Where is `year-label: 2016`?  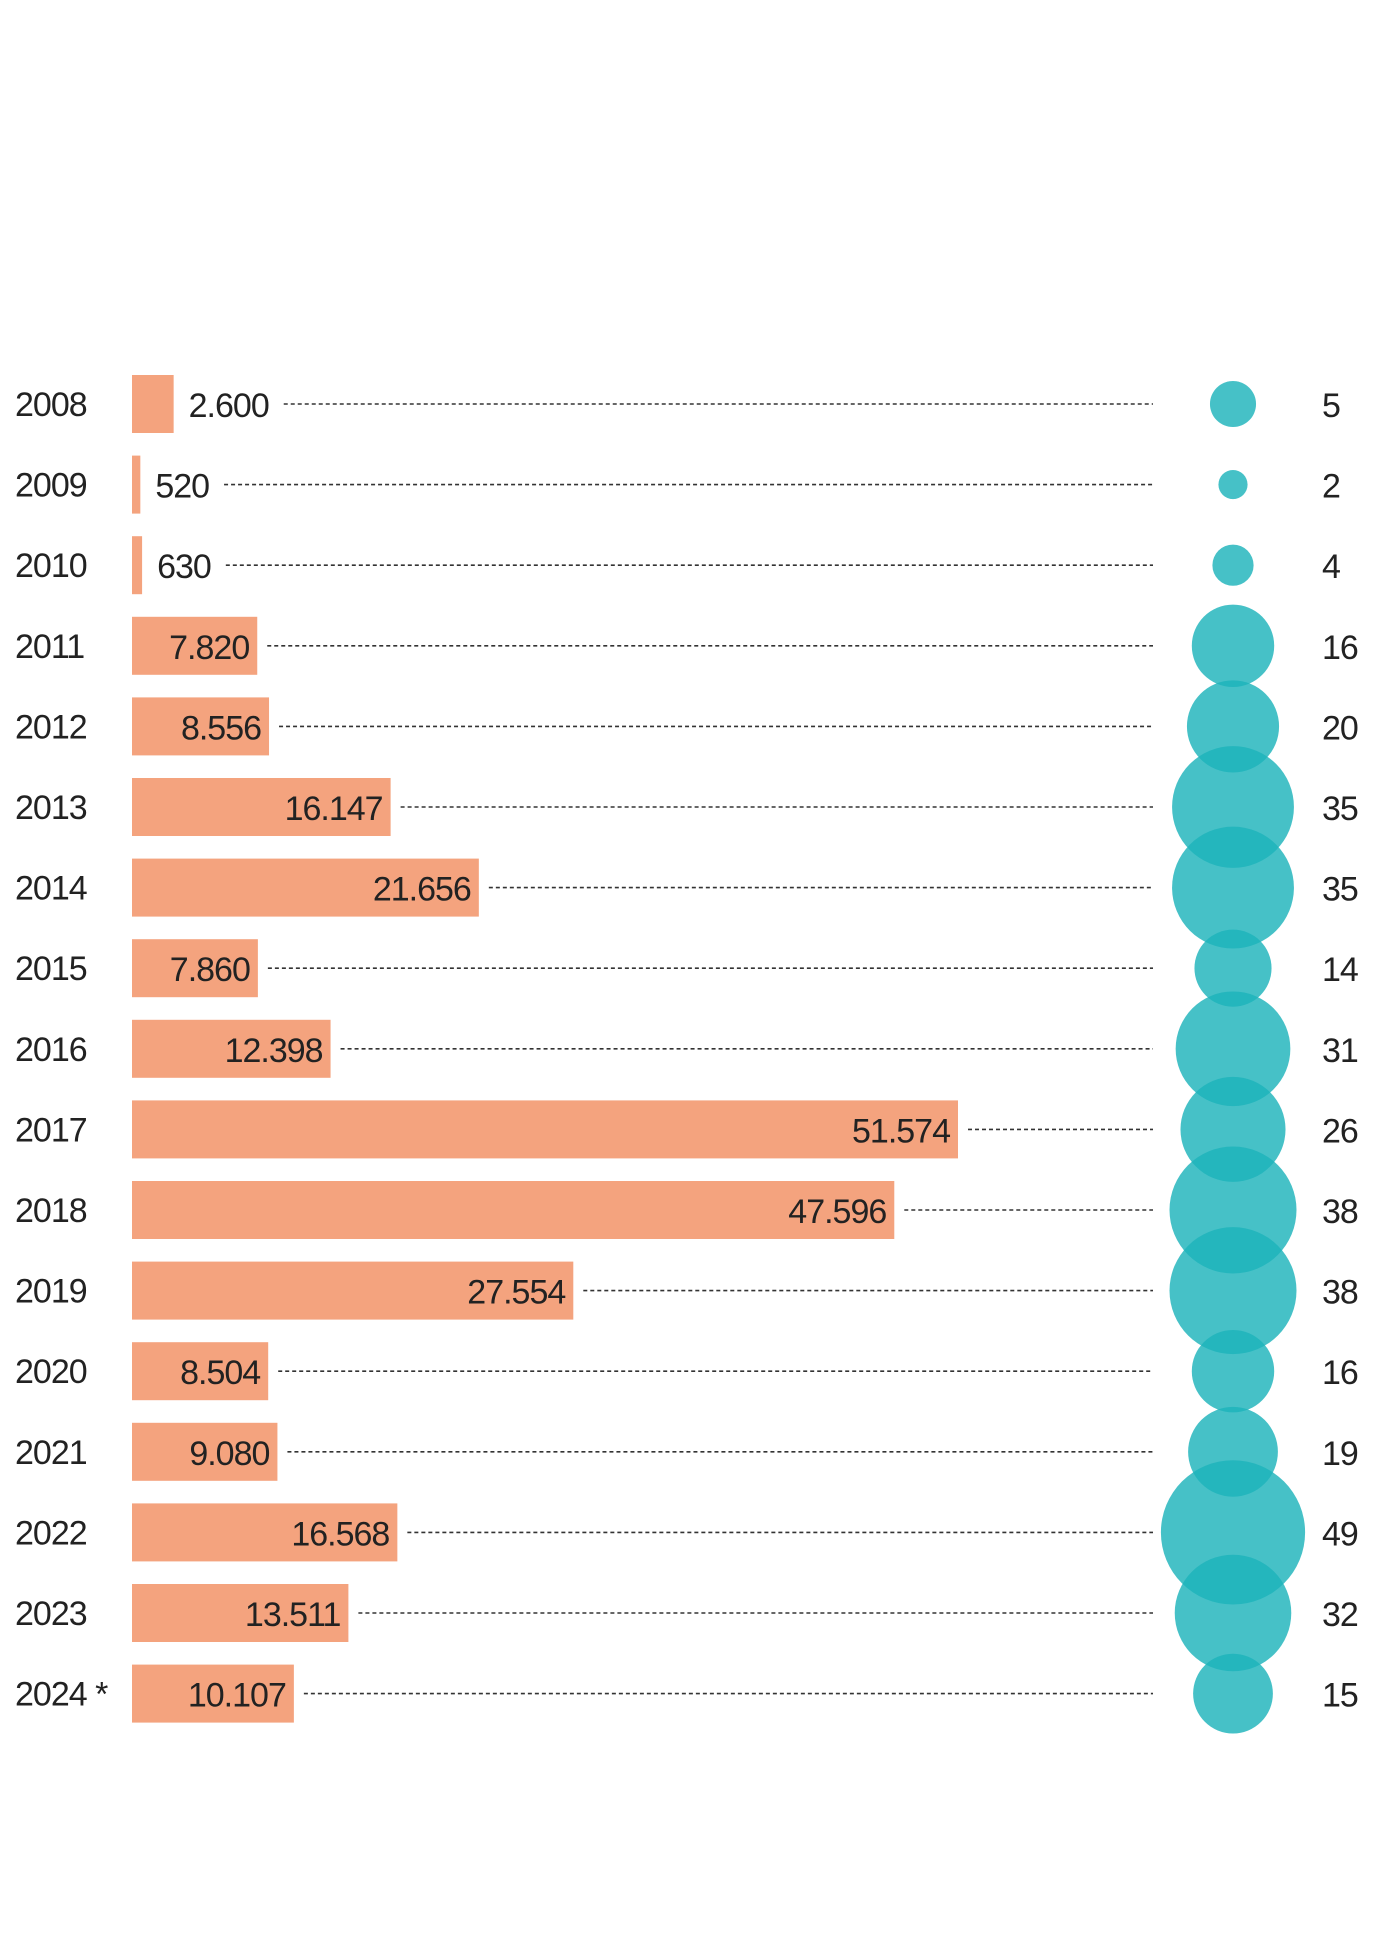 year-label: 2016 is located at coordinates (51, 1050).